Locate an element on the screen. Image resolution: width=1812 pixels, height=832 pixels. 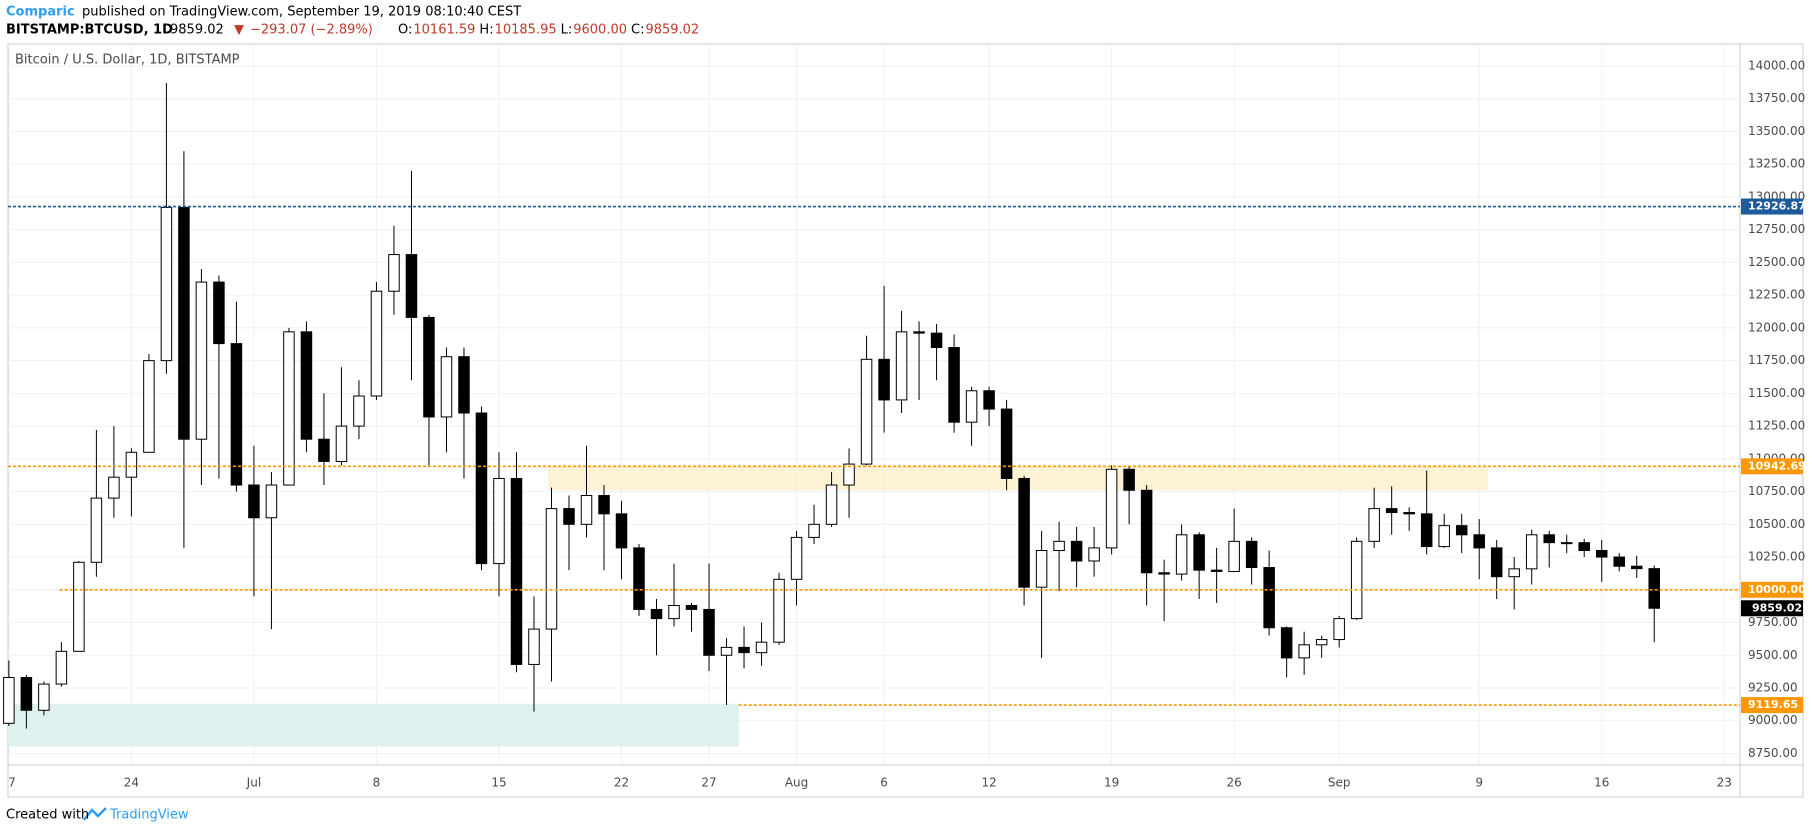
last-price-badge is located at coordinates (1772, 608).